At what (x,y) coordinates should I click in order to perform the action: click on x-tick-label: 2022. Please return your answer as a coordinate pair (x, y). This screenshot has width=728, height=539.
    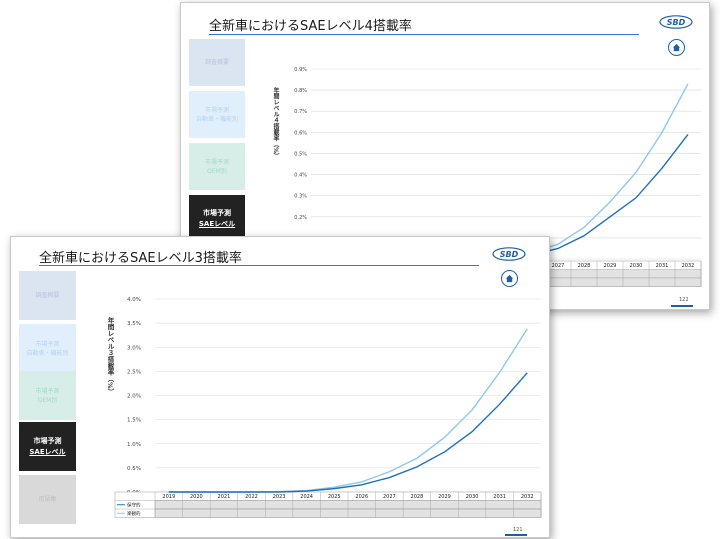
    Looking at the image, I should click on (251, 497).